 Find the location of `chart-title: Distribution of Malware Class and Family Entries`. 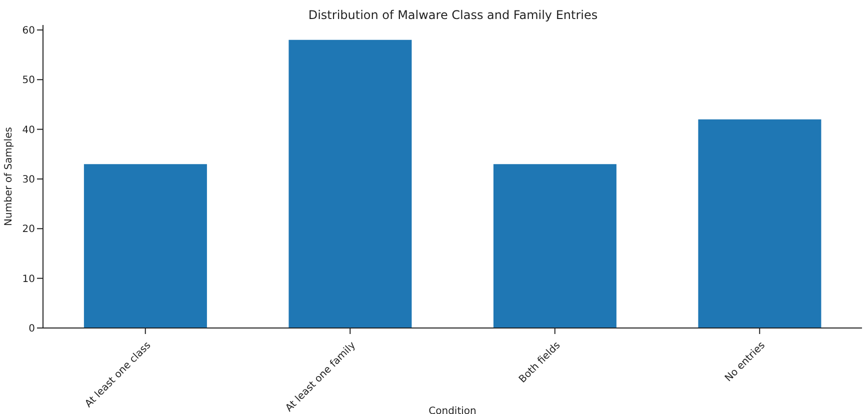

chart-title: Distribution of Malware Class and Family Entries is located at coordinates (453, 15).